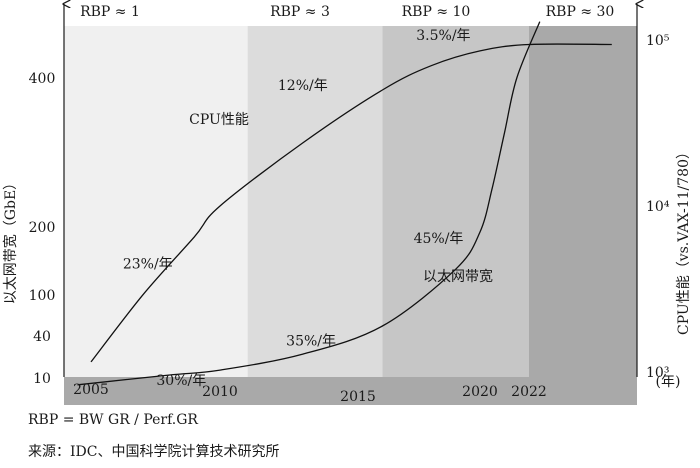 The height and width of the screenshot is (468, 700). I want to click on left-axis-title: 以太网带宽（GbE）, so click(10, 240).